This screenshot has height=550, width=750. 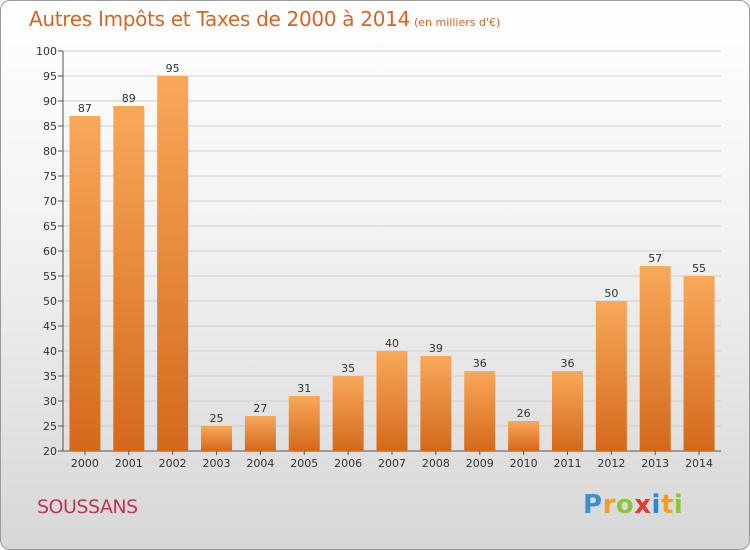 I want to click on y-tick-label: 55, so click(x=50, y=276).